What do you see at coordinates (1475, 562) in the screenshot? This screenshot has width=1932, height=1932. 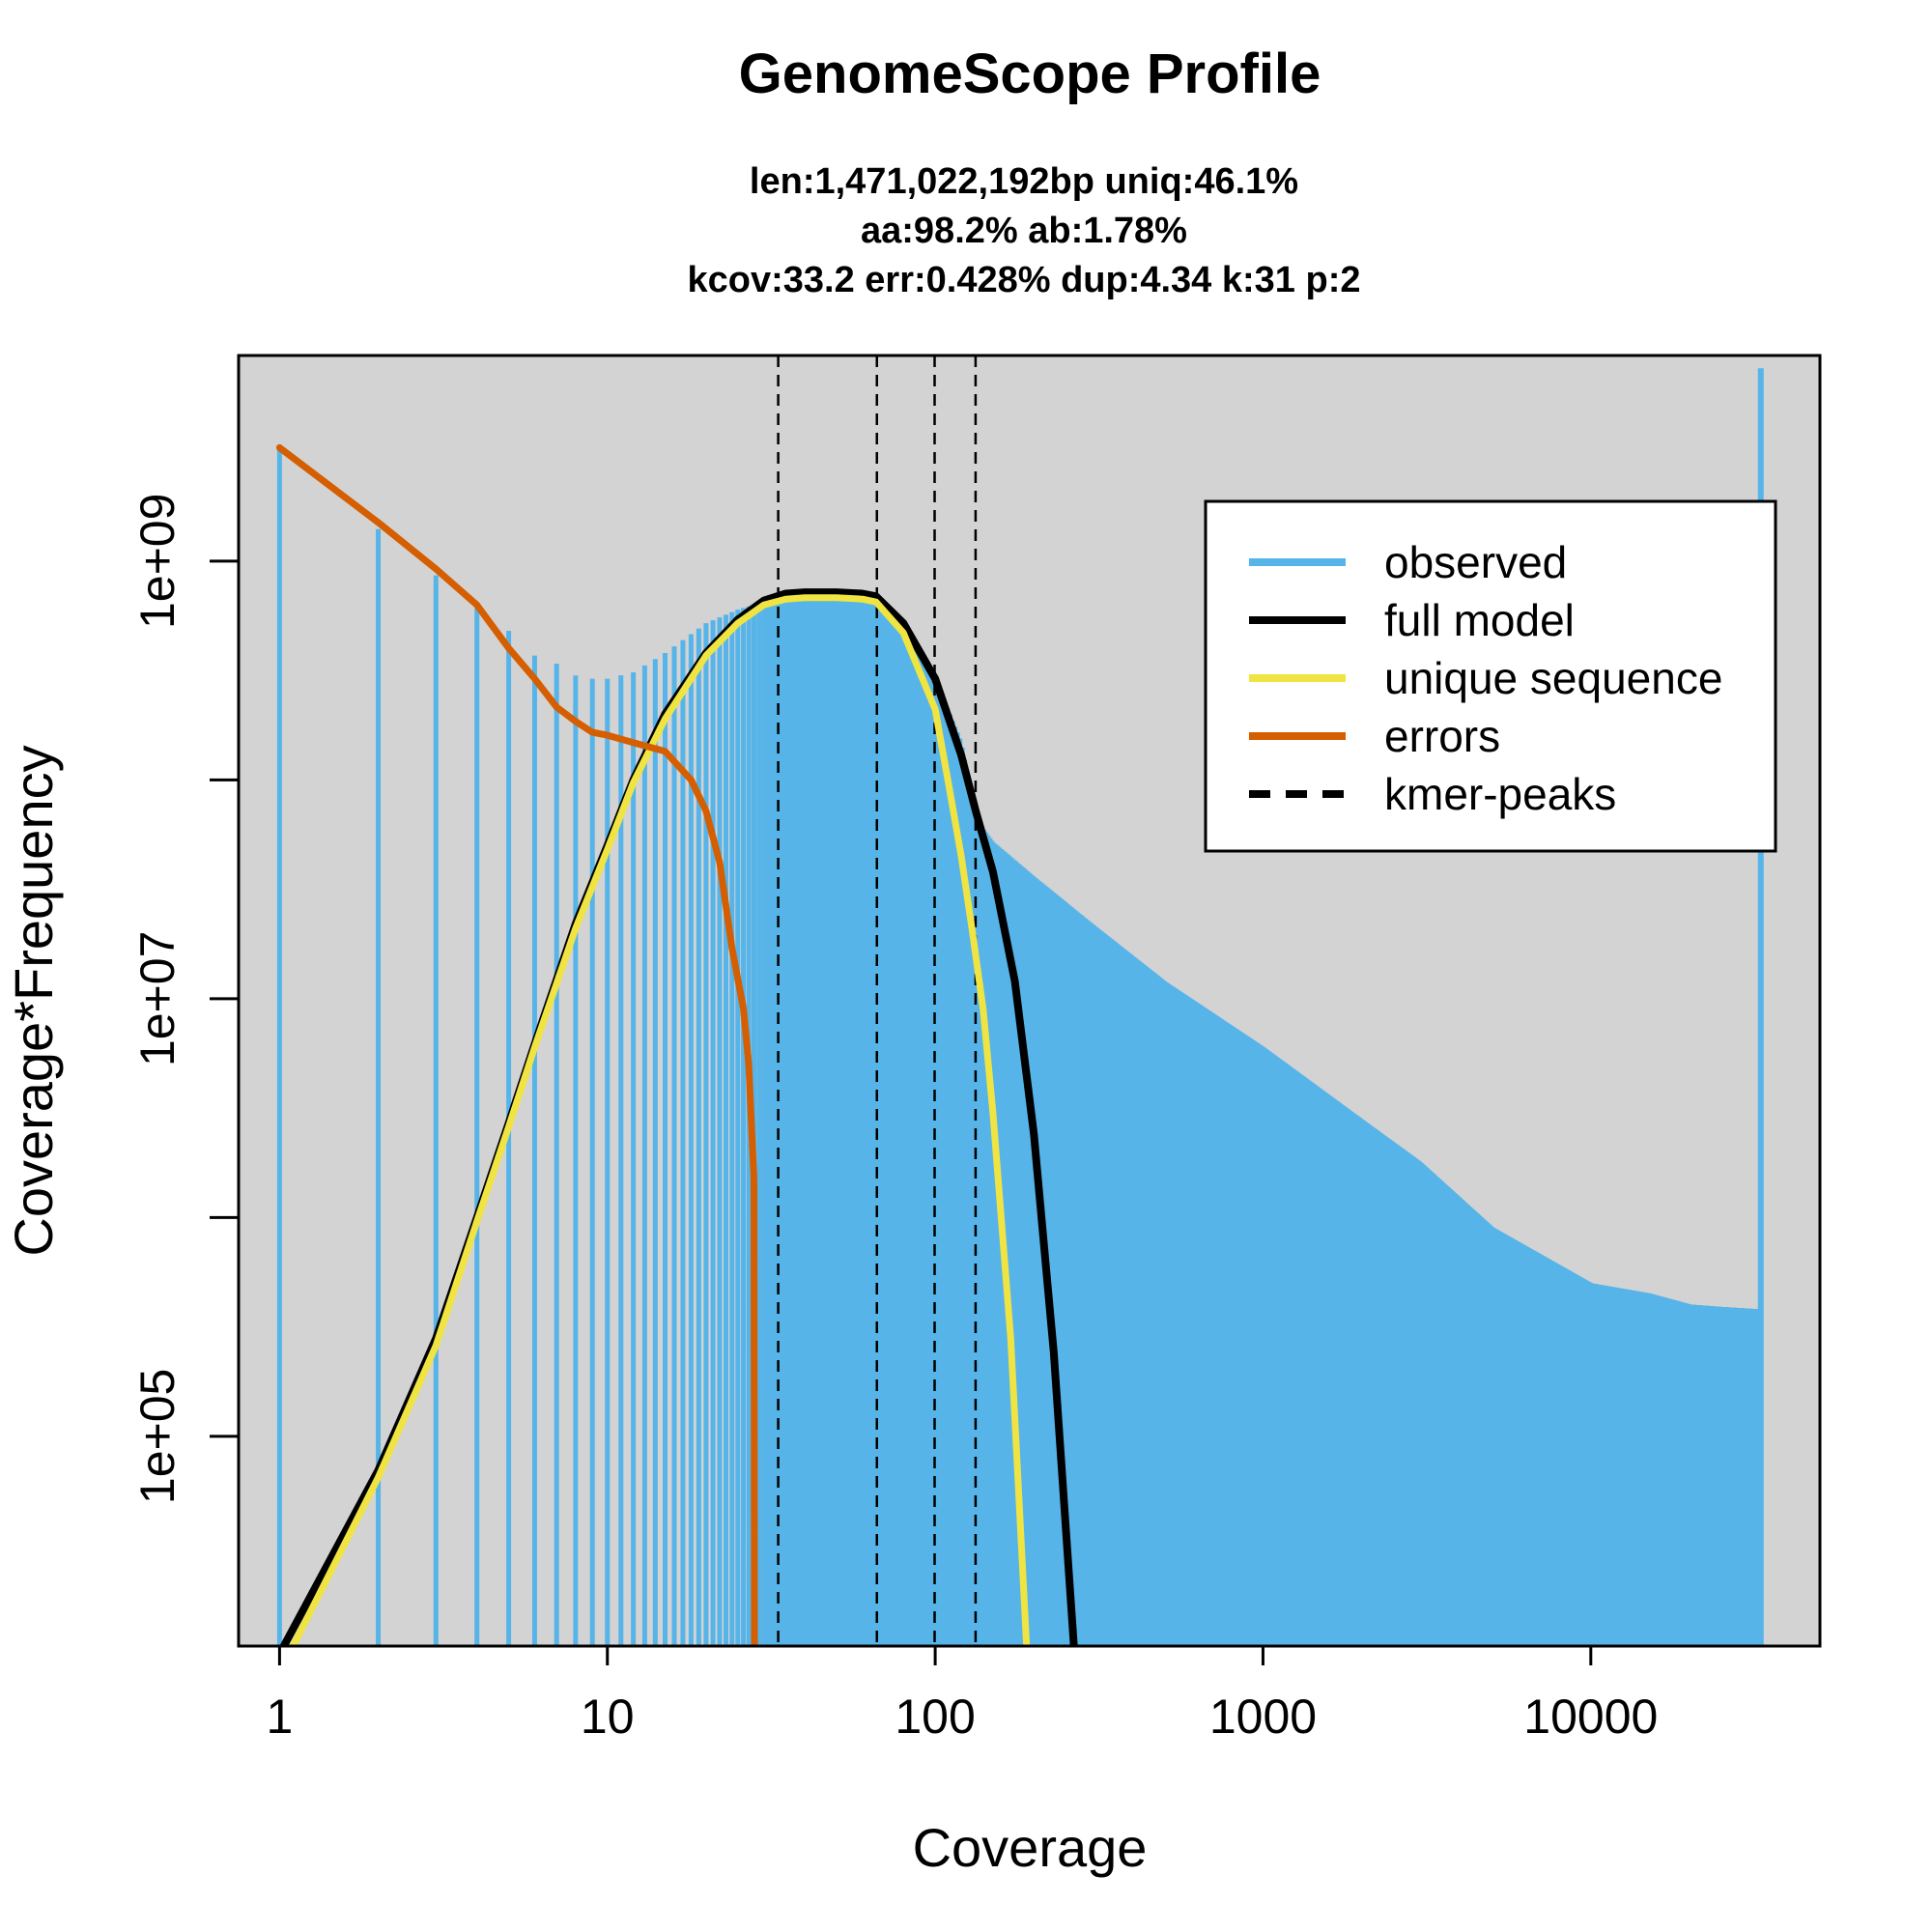 I see `legend-label: observed` at bounding box center [1475, 562].